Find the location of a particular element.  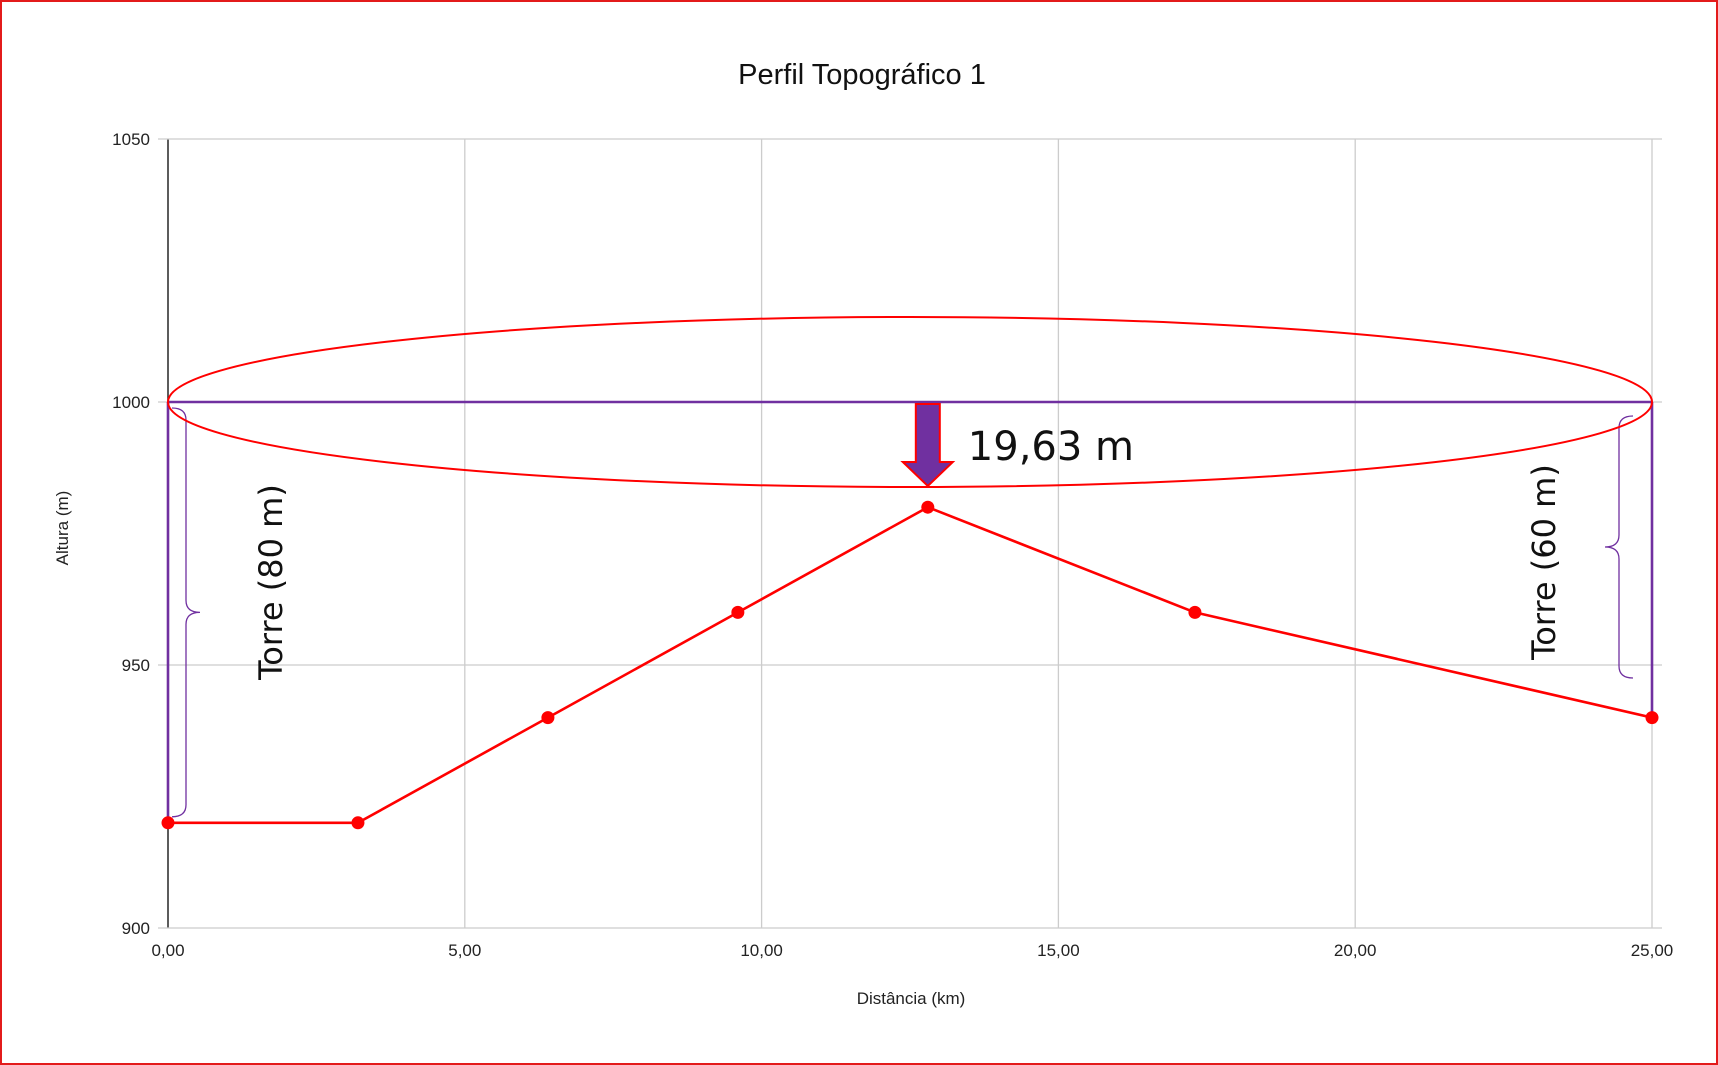

chart-title: Perfil Topográfico 1 is located at coordinates (862, 75).